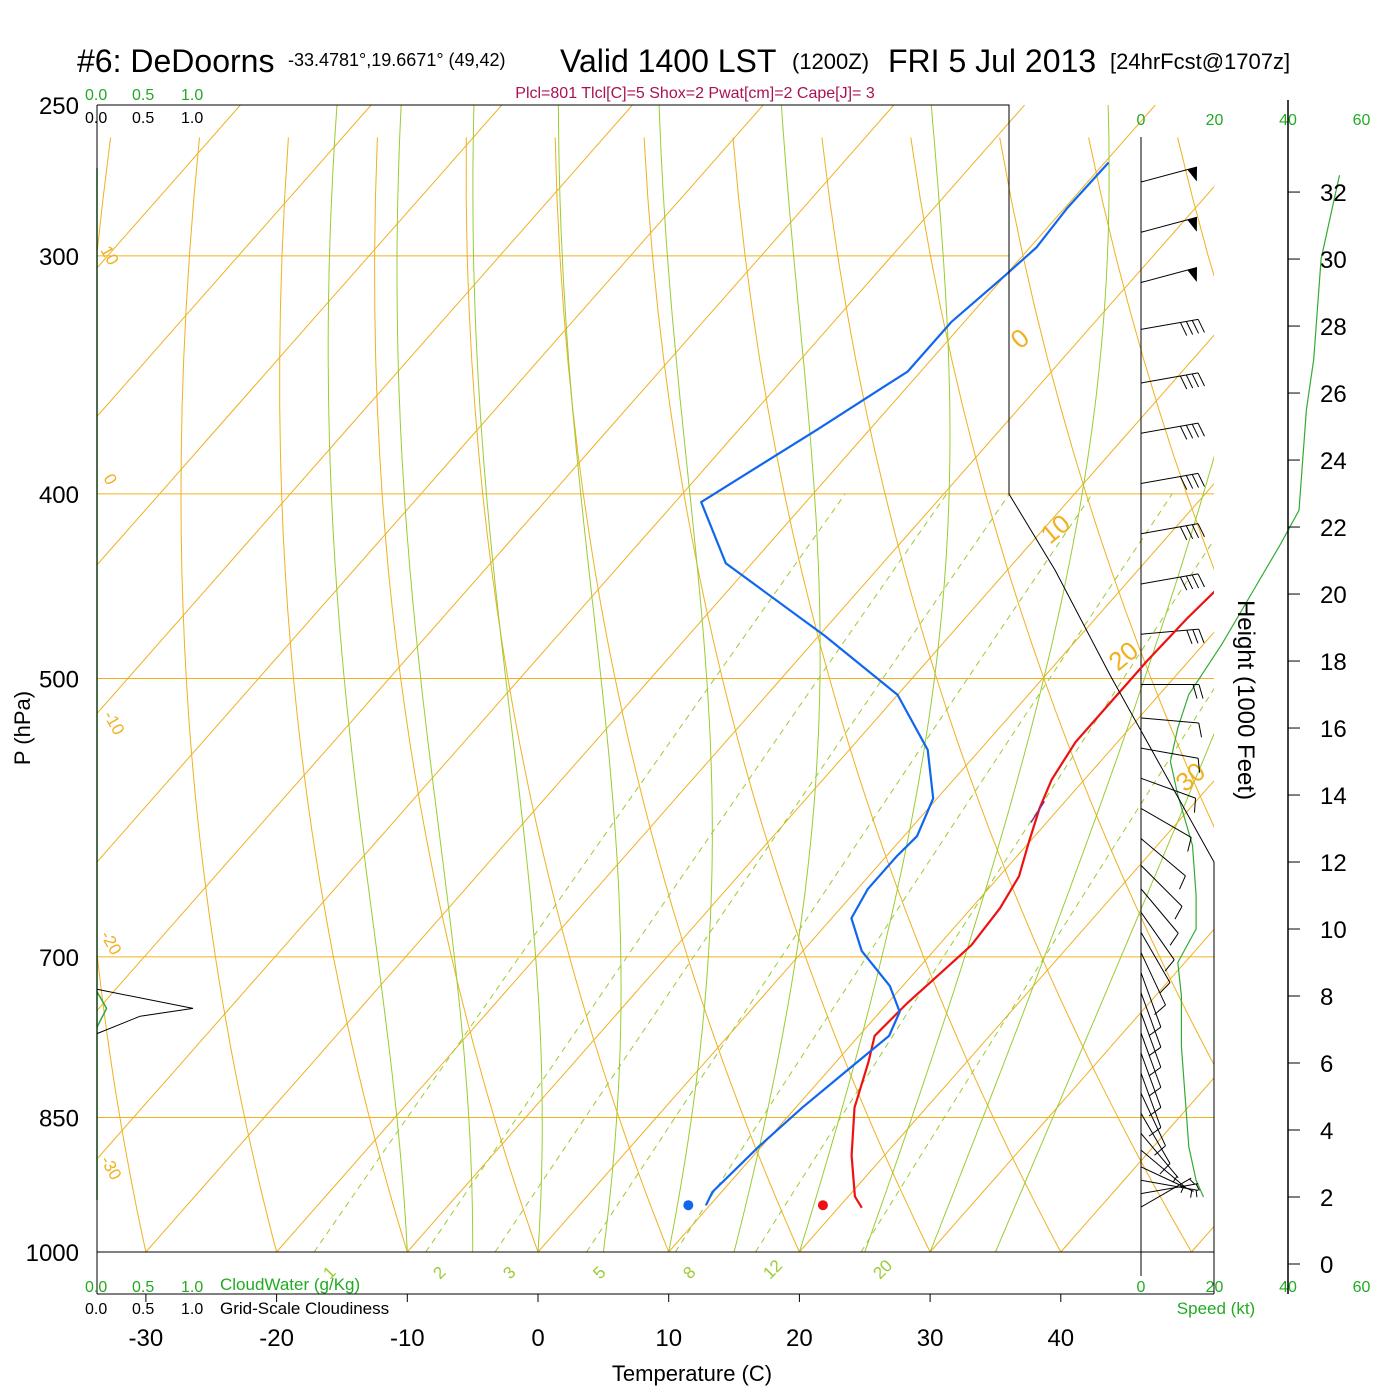 The width and height of the screenshot is (1400, 1400). I want to click on adiabat-label: -20, so click(111, 943).